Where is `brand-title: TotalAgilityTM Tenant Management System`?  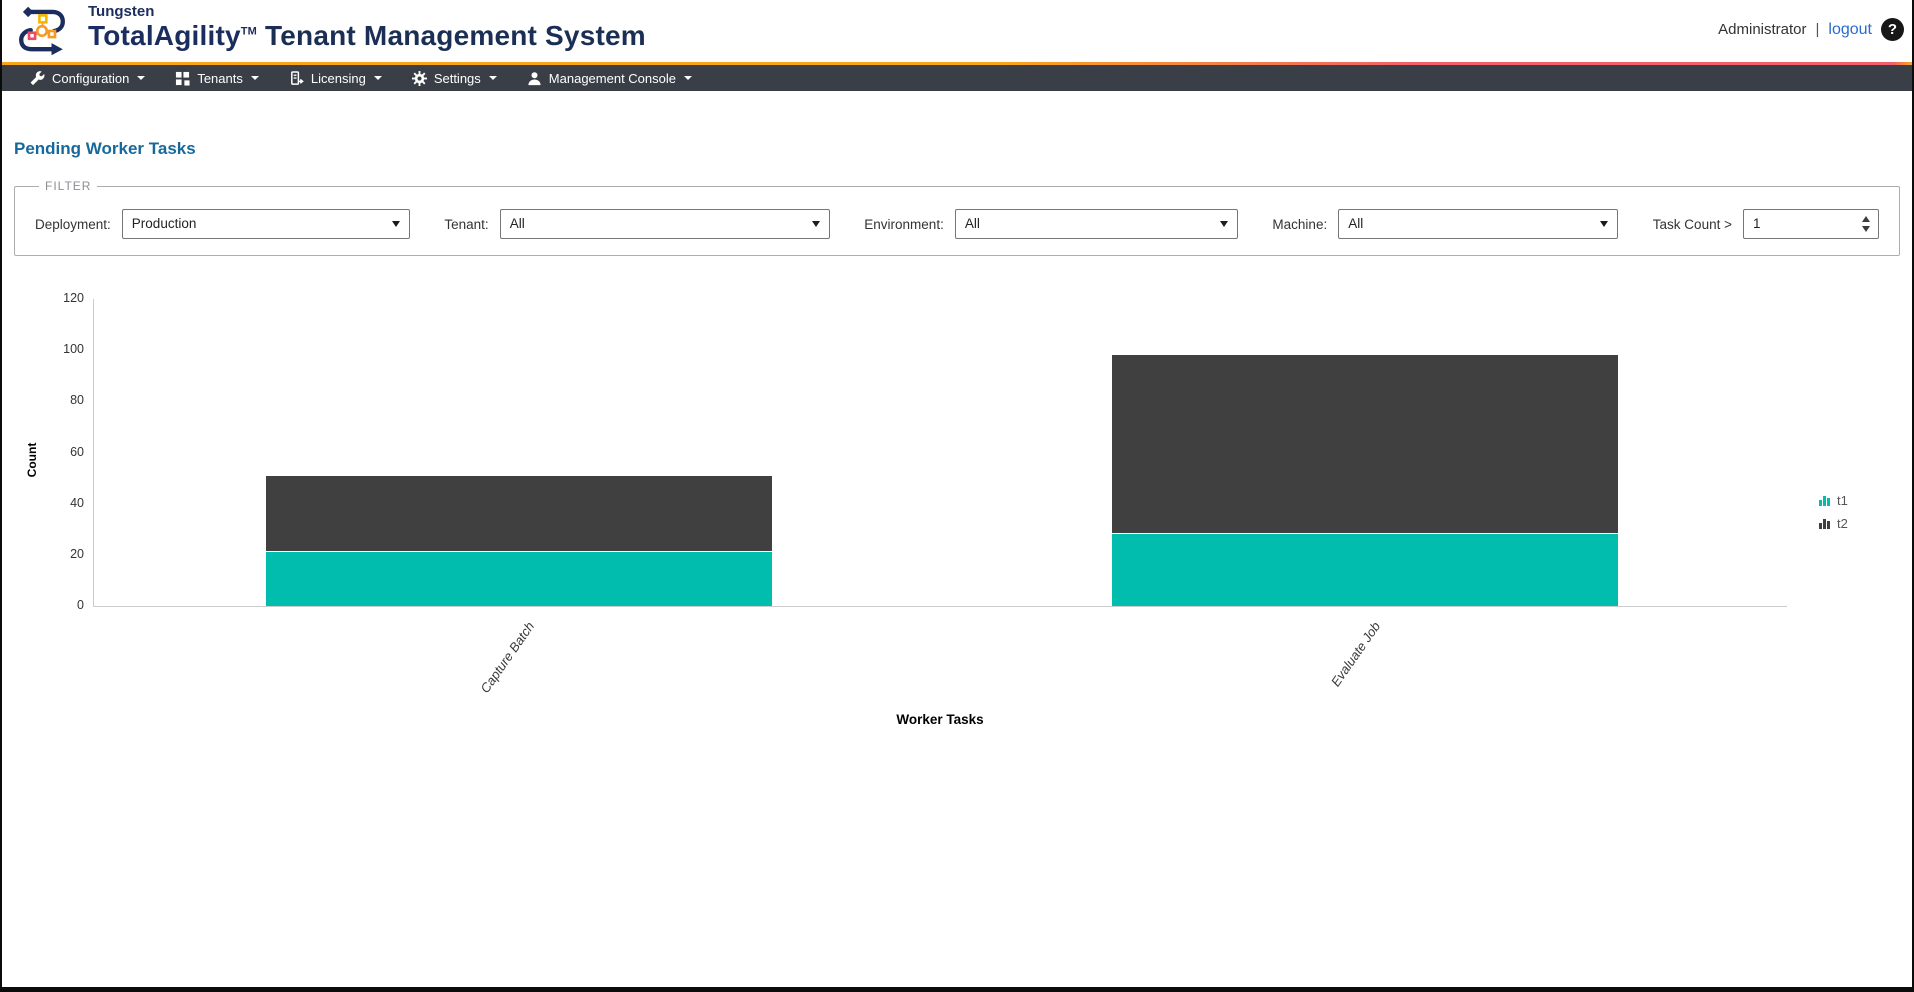
brand-title: TotalAgilityTM Tenant Management System is located at coordinates (367, 36).